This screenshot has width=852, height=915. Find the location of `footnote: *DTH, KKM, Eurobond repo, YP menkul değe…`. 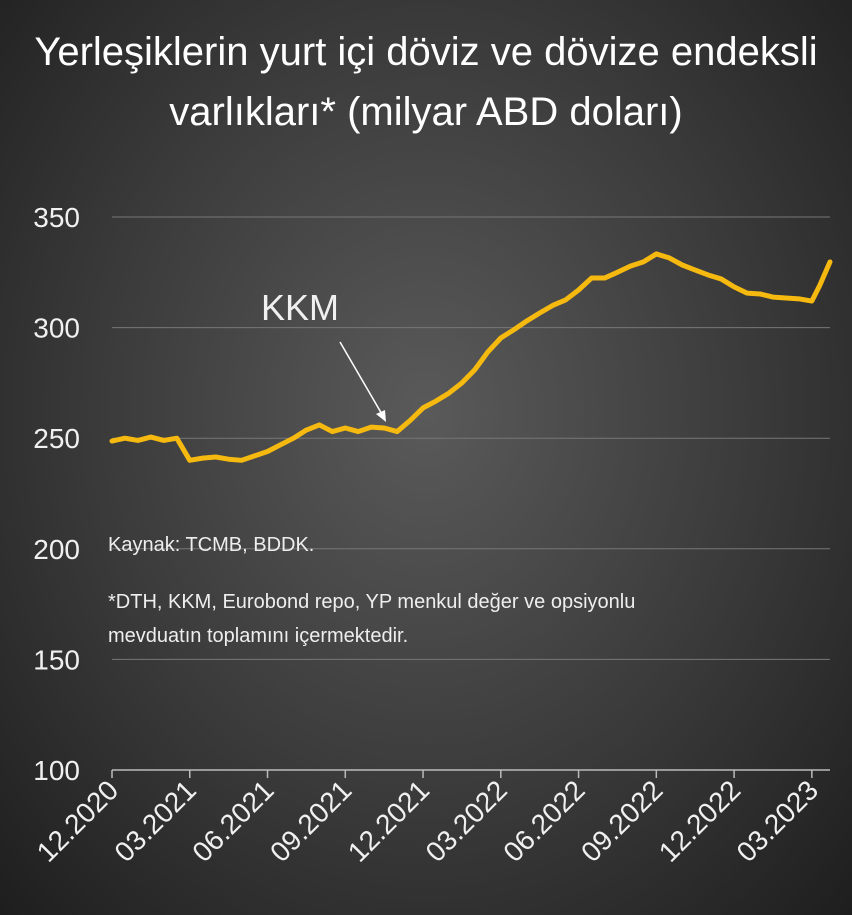

footnote: *DTH, KKM, Eurobond repo, YP menkul değe… is located at coordinates (372, 619).